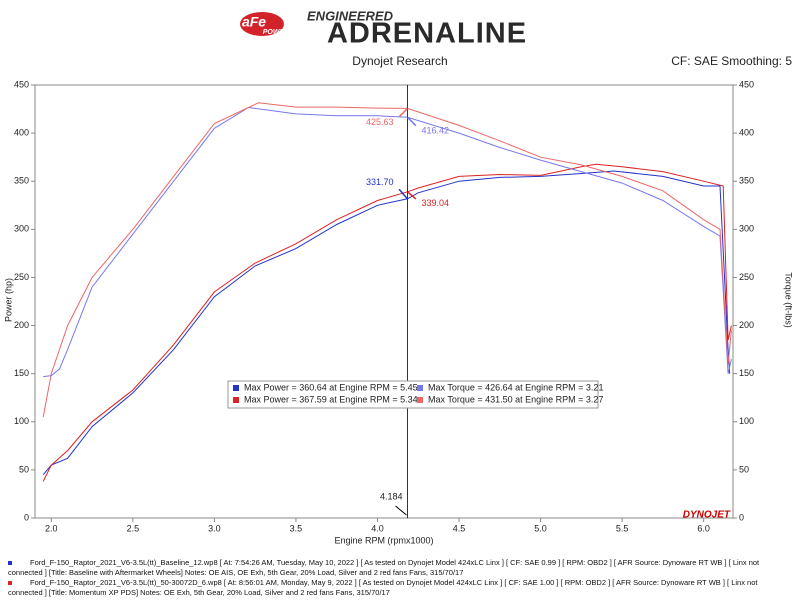 The width and height of the screenshot is (800, 600). What do you see at coordinates (746, 229) in the screenshot?
I see `y2-tick-label: 300` at bounding box center [746, 229].